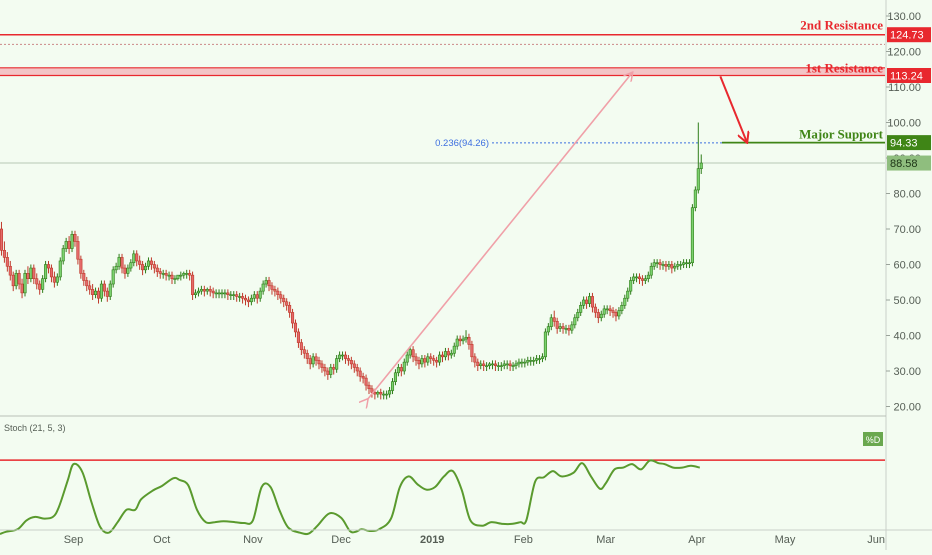 The width and height of the screenshot is (932, 555). I want to click on time-tick-label: Mar, so click(605, 540).